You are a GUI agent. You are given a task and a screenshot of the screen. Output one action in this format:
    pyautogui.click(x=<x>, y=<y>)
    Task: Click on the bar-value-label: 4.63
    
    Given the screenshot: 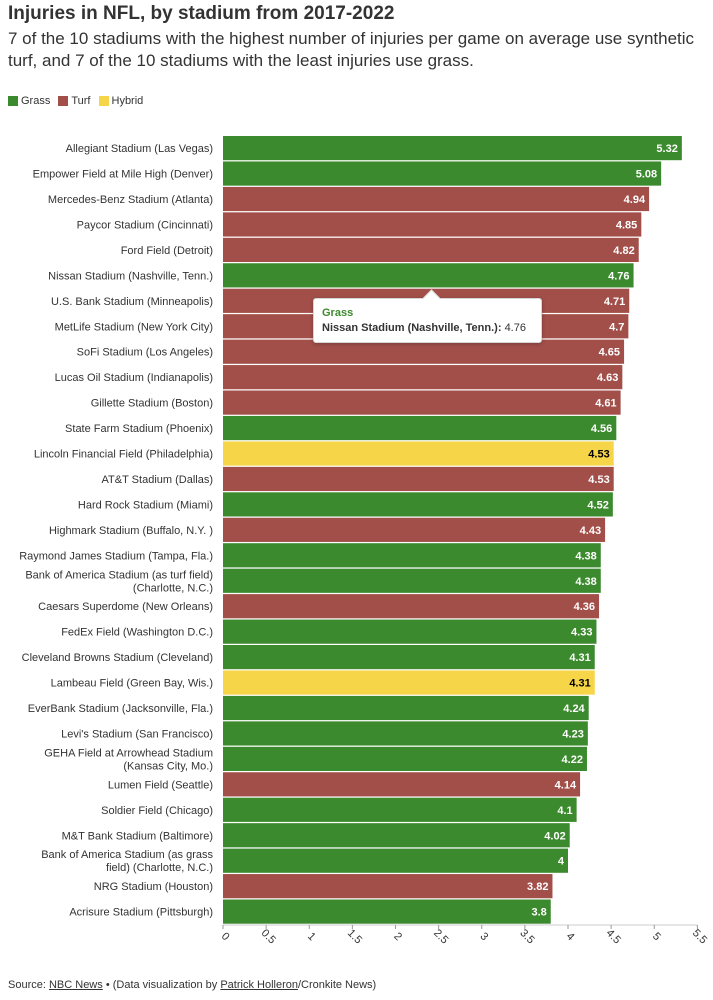 What is the action you would take?
    pyautogui.click(x=607, y=378)
    